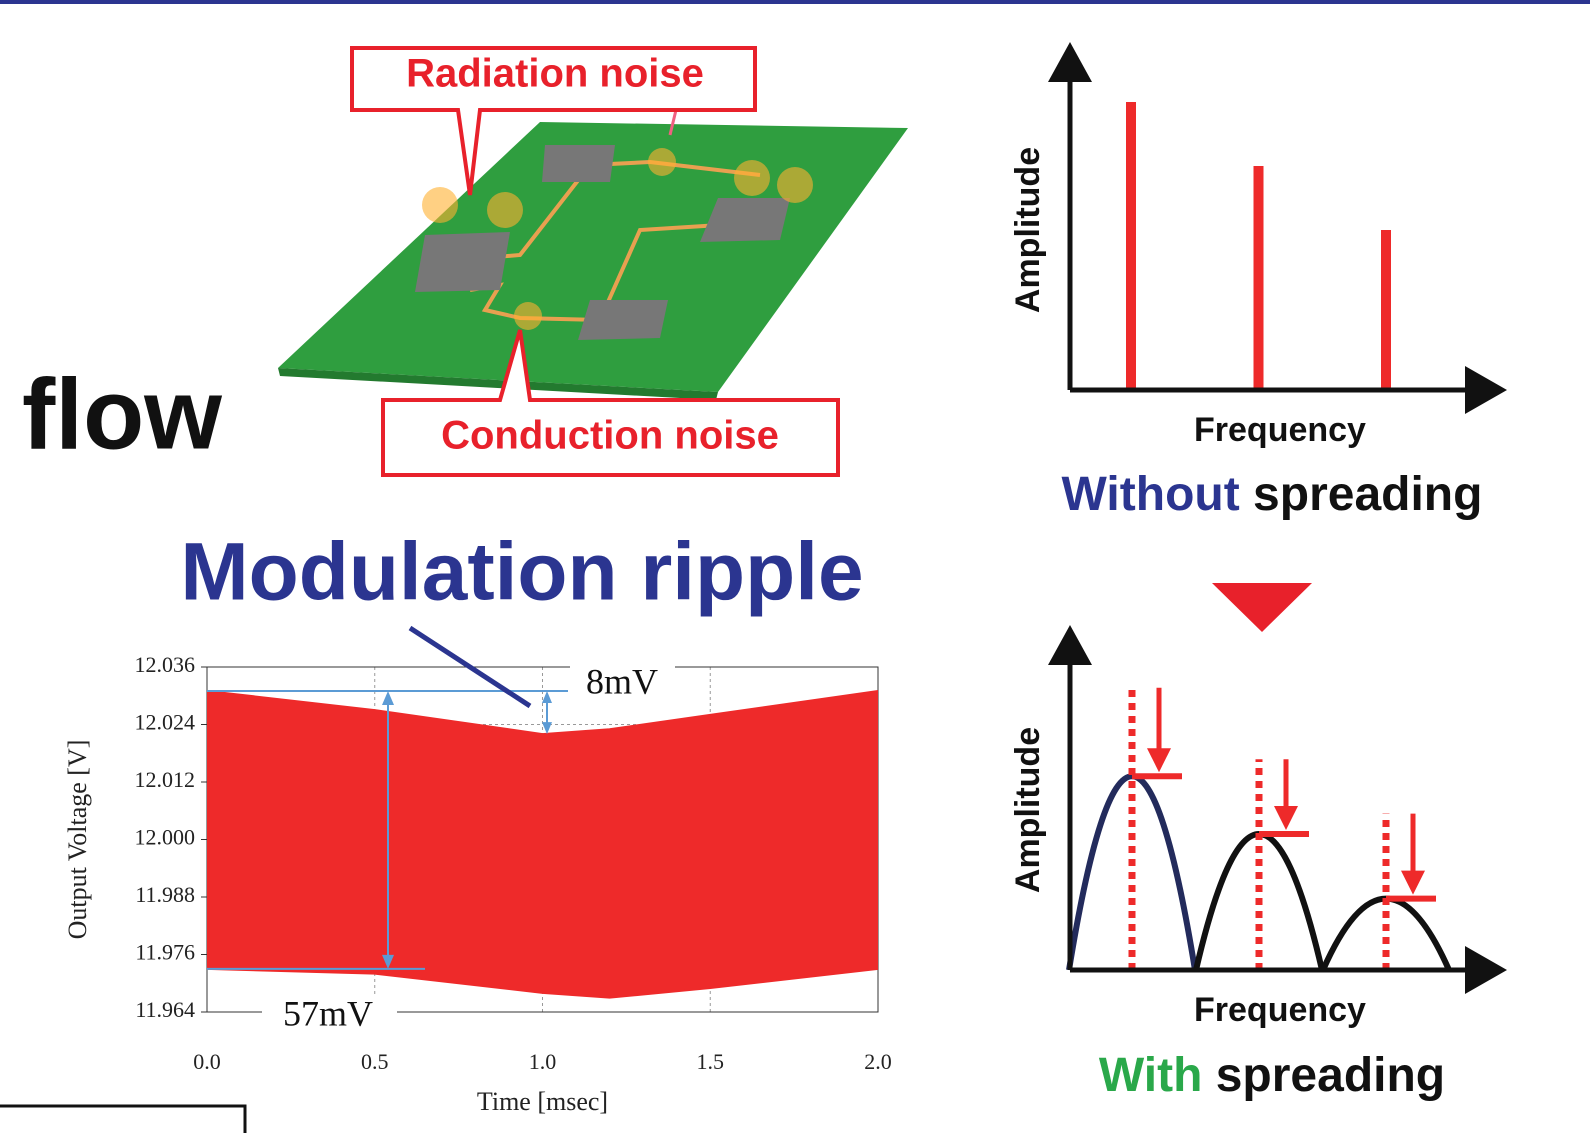  I want to click on y-tick-label: 11.976, so click(165, 952).